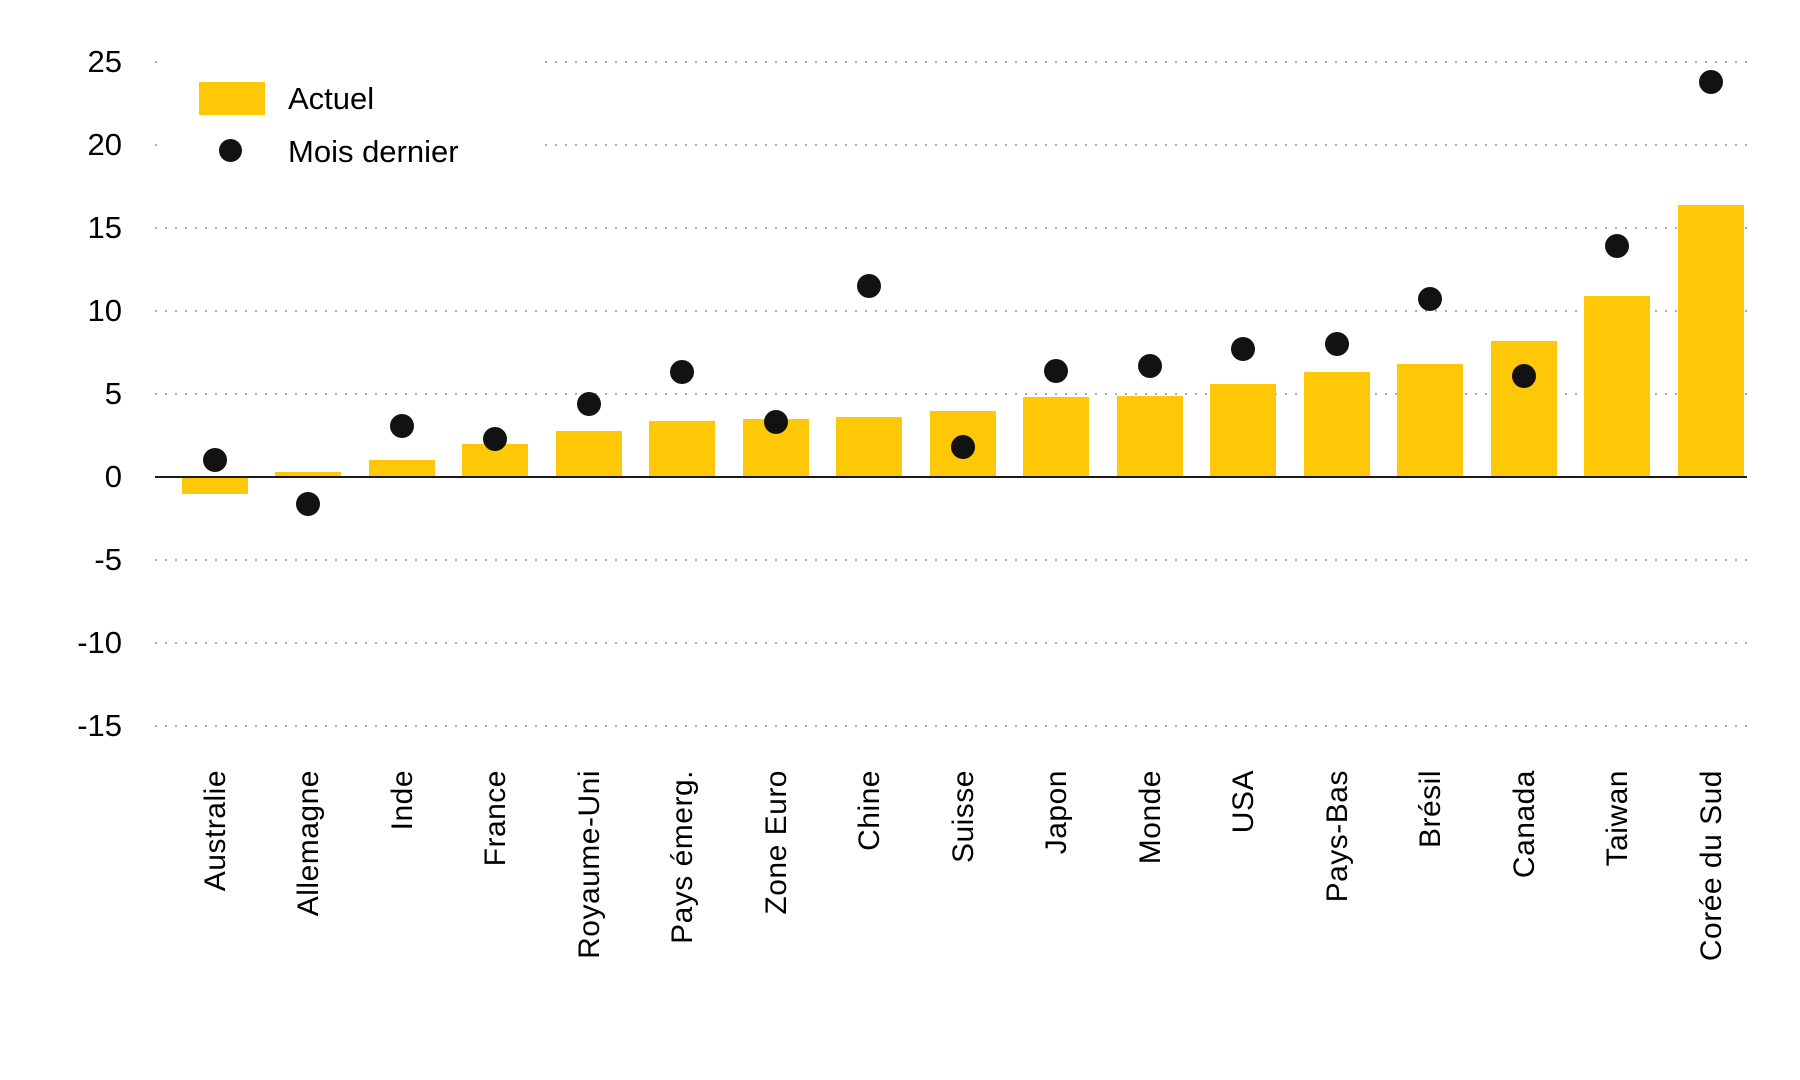  Describe the element at coordinates (214, 460) in the screenshot. I see `dot-australie` at that location.